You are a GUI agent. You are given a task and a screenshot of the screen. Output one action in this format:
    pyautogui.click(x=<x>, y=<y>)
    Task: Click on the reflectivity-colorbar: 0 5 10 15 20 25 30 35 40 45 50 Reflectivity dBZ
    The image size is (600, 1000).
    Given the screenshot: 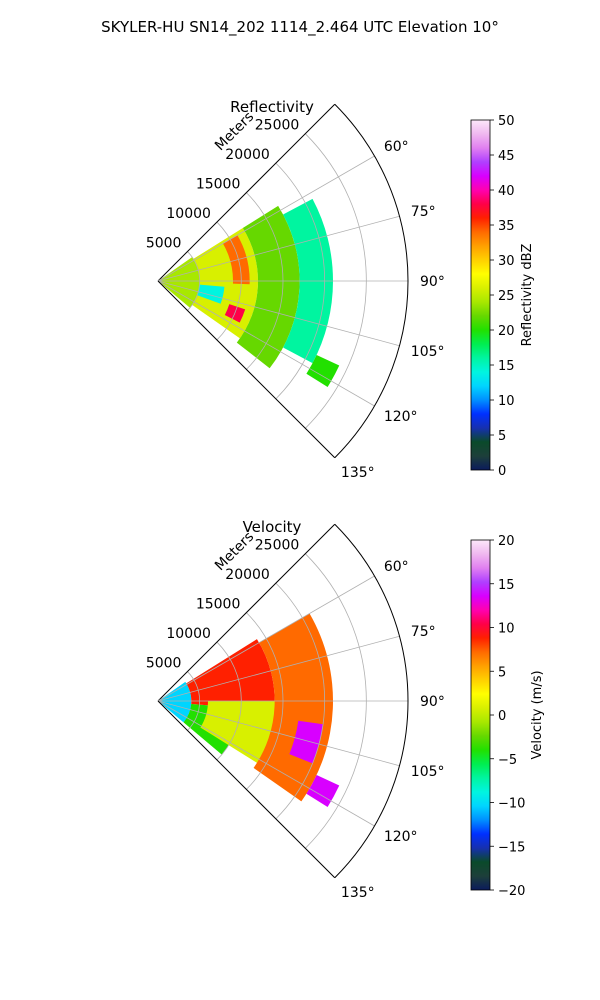 What is the action you would take?
    pyautogui.click(x=502, y=296)
    